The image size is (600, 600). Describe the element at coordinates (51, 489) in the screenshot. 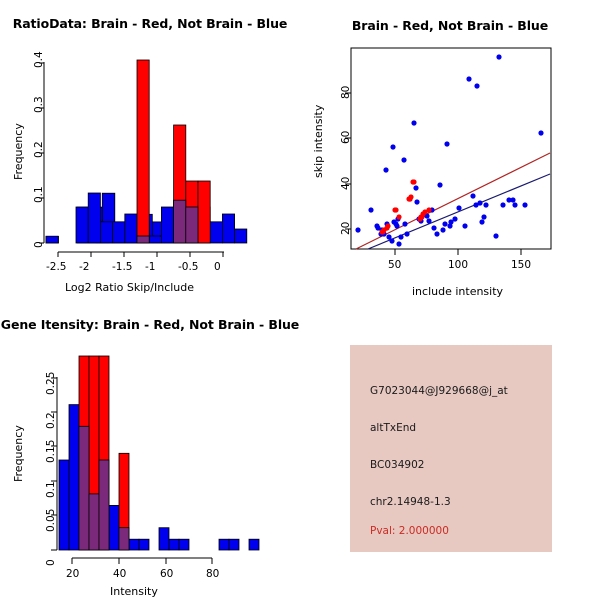

I see `gene-y-tick-2: 0.1` at that location.